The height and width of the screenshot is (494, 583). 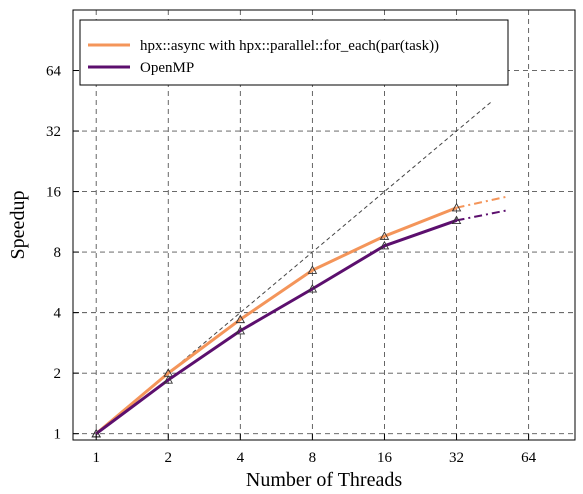 I want to click on y-tick-label: 64, so click(x=54, y=72).